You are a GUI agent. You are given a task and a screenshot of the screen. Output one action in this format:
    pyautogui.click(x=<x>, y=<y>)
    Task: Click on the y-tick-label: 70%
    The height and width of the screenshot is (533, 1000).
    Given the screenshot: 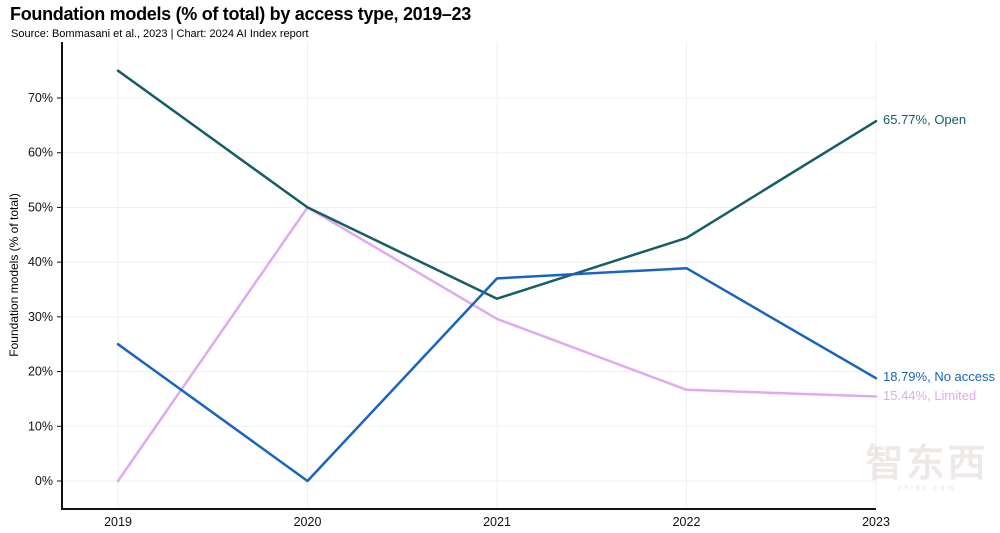 What is the action you would take?
    pyautogui.click(x=40, y=98)
    